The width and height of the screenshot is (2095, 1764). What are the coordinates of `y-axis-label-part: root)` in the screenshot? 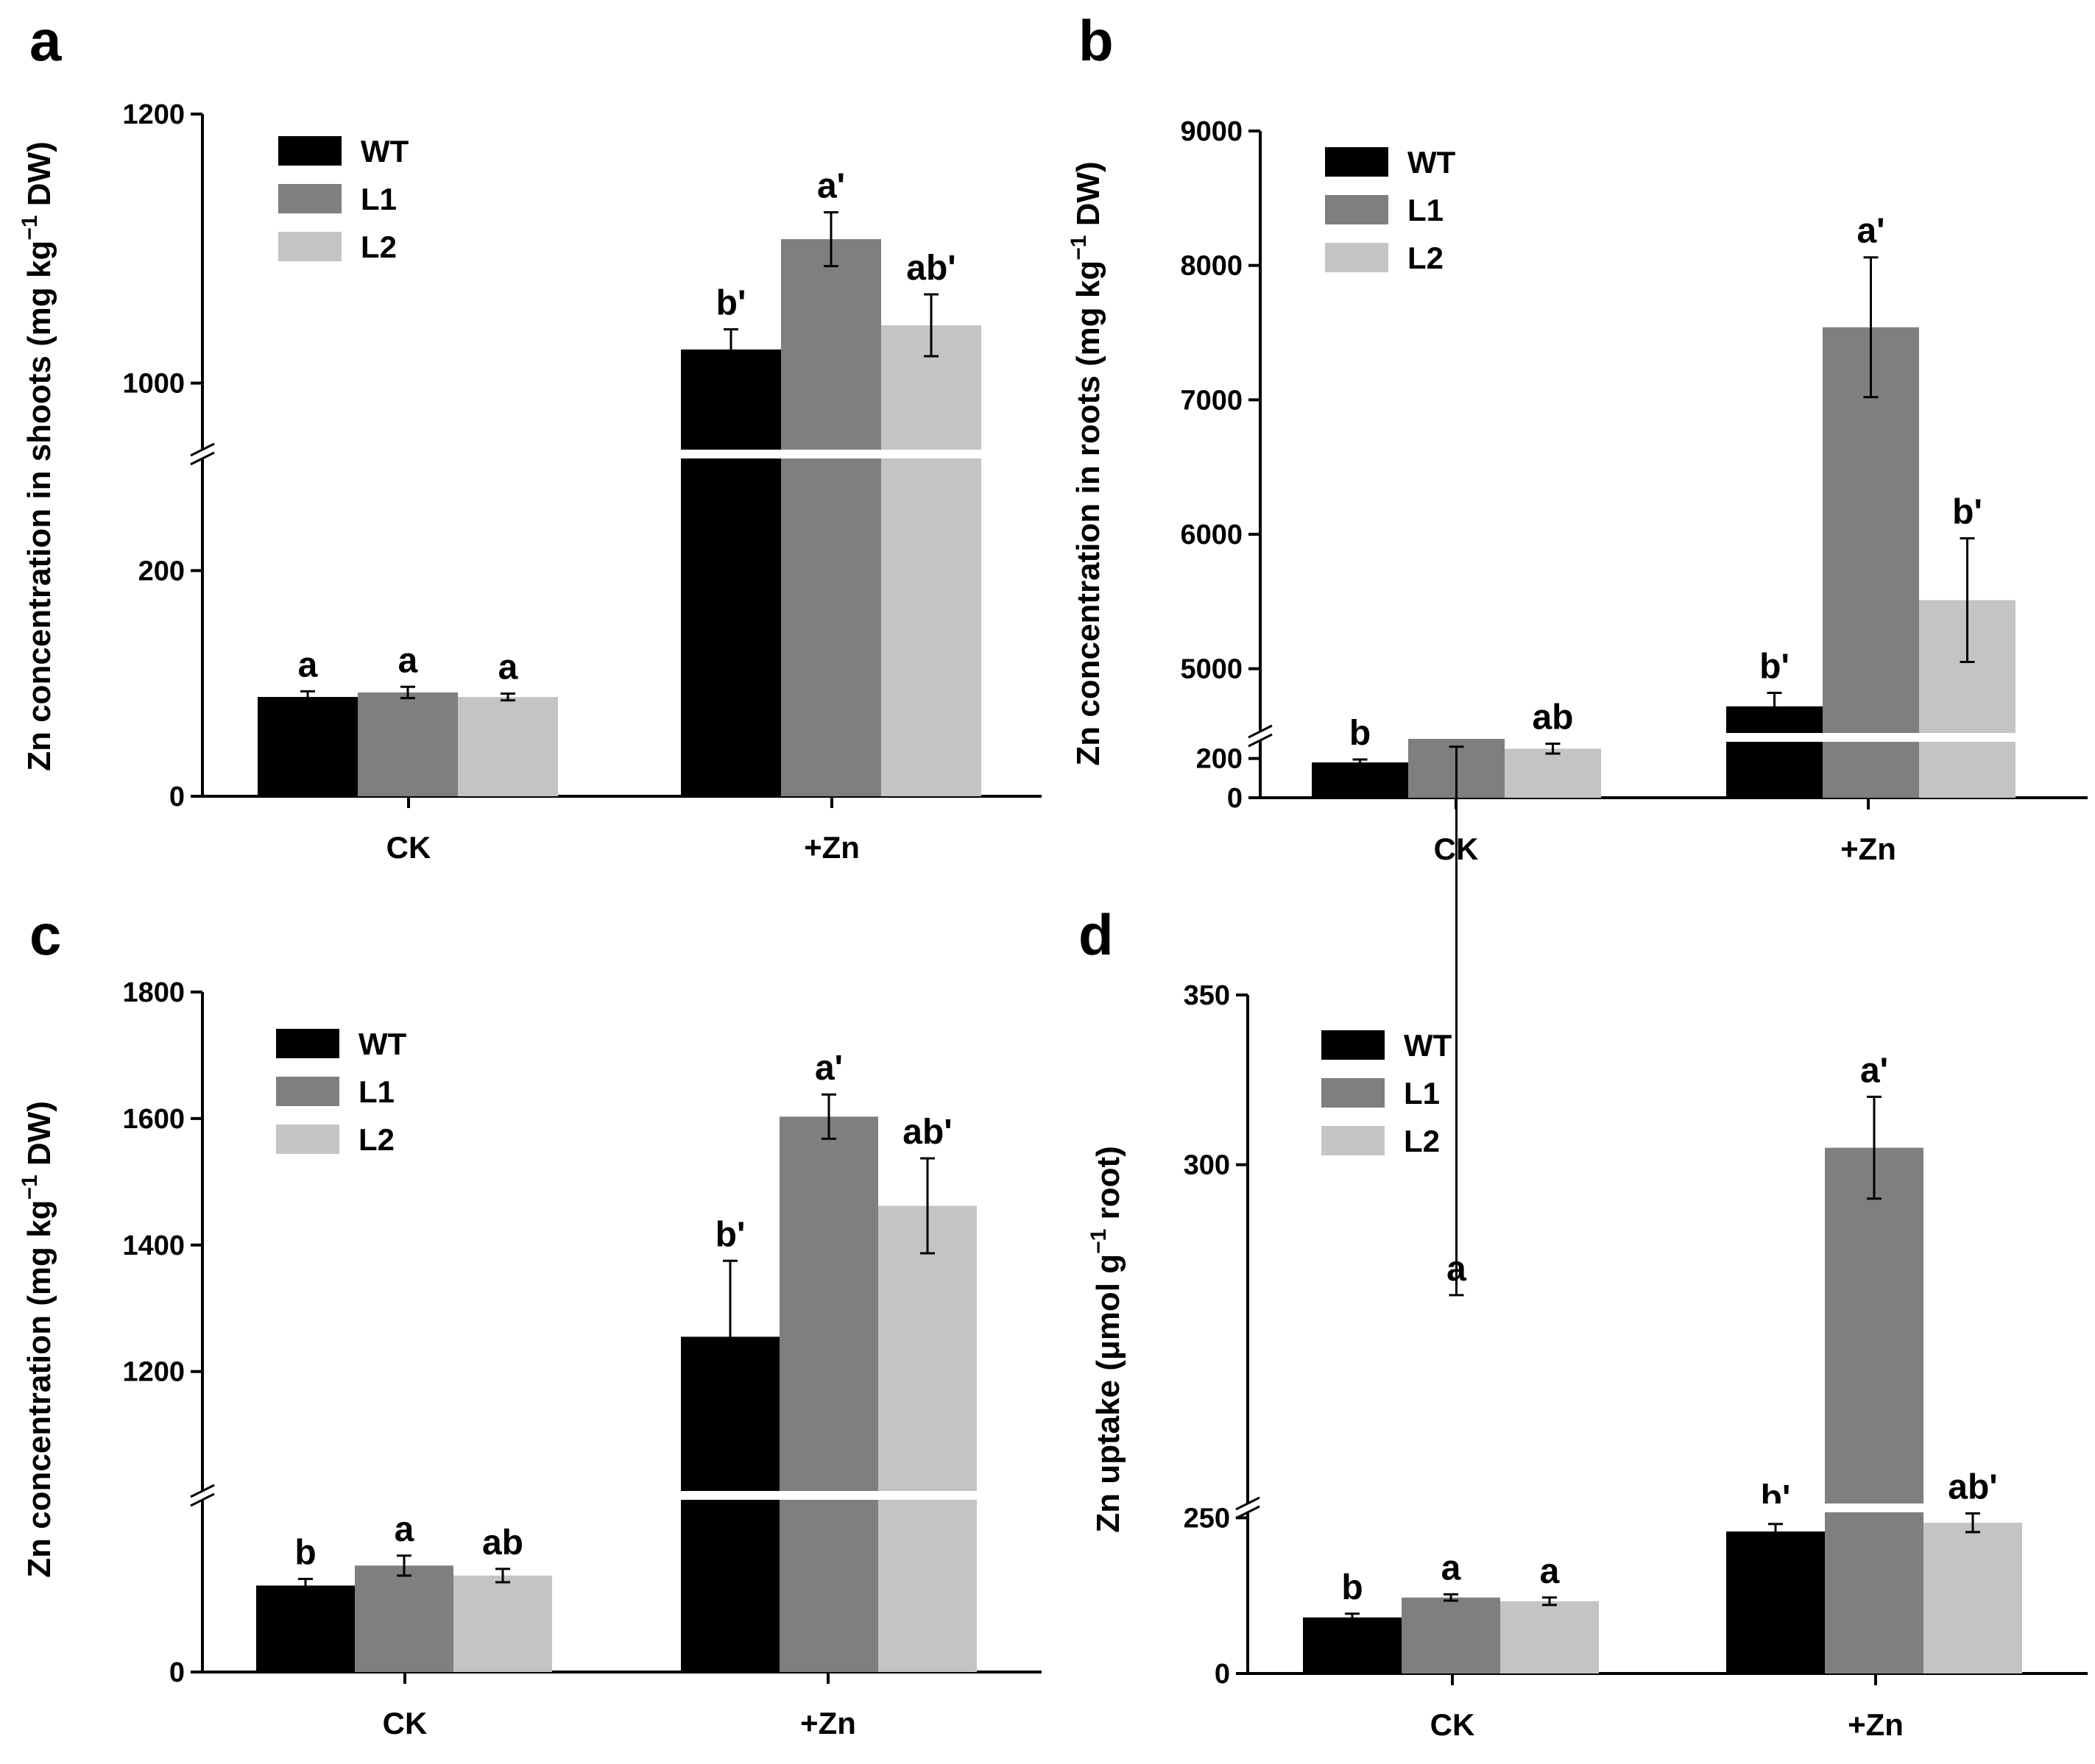 It's located at (1108, 1187).